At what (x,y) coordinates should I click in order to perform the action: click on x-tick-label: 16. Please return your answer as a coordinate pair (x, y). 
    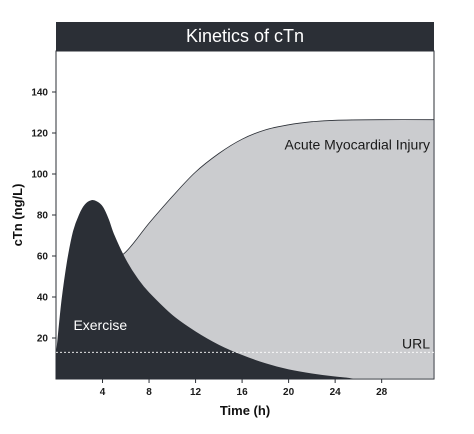
    Looking at the image, I should click on (243, 392).